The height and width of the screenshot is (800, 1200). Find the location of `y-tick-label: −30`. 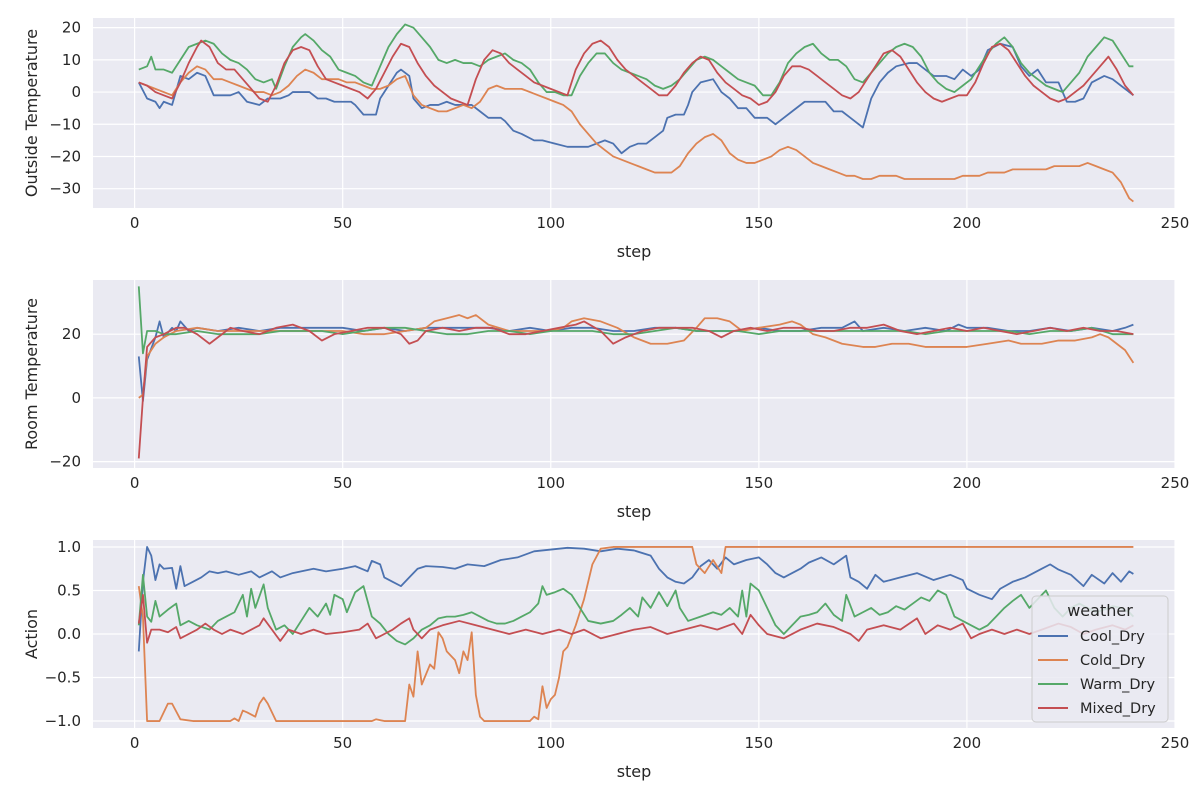

y-tick-label: −30 is located at coordinates (65, 189).